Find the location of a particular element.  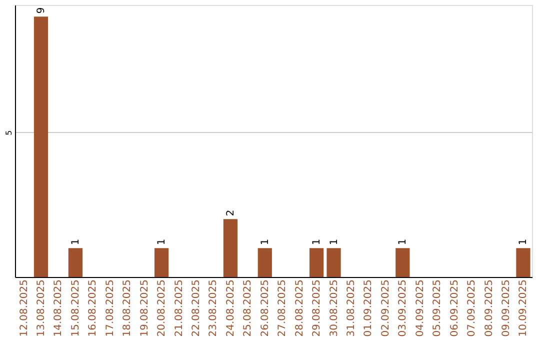

x-tick-label: 17.08.2025 is located at coordinates (110, 308).